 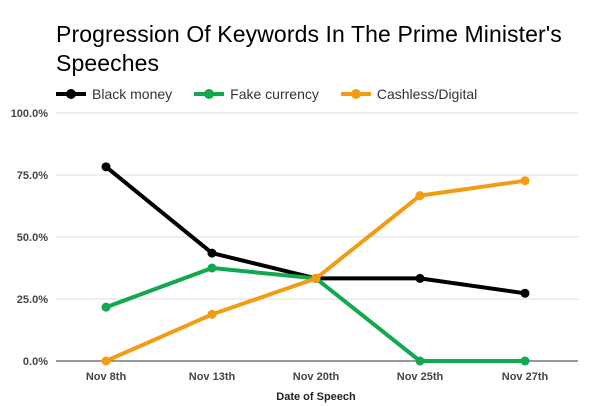 I want to click on legend-label-fake-currency: Fake currency, so click(x=274, y=94).